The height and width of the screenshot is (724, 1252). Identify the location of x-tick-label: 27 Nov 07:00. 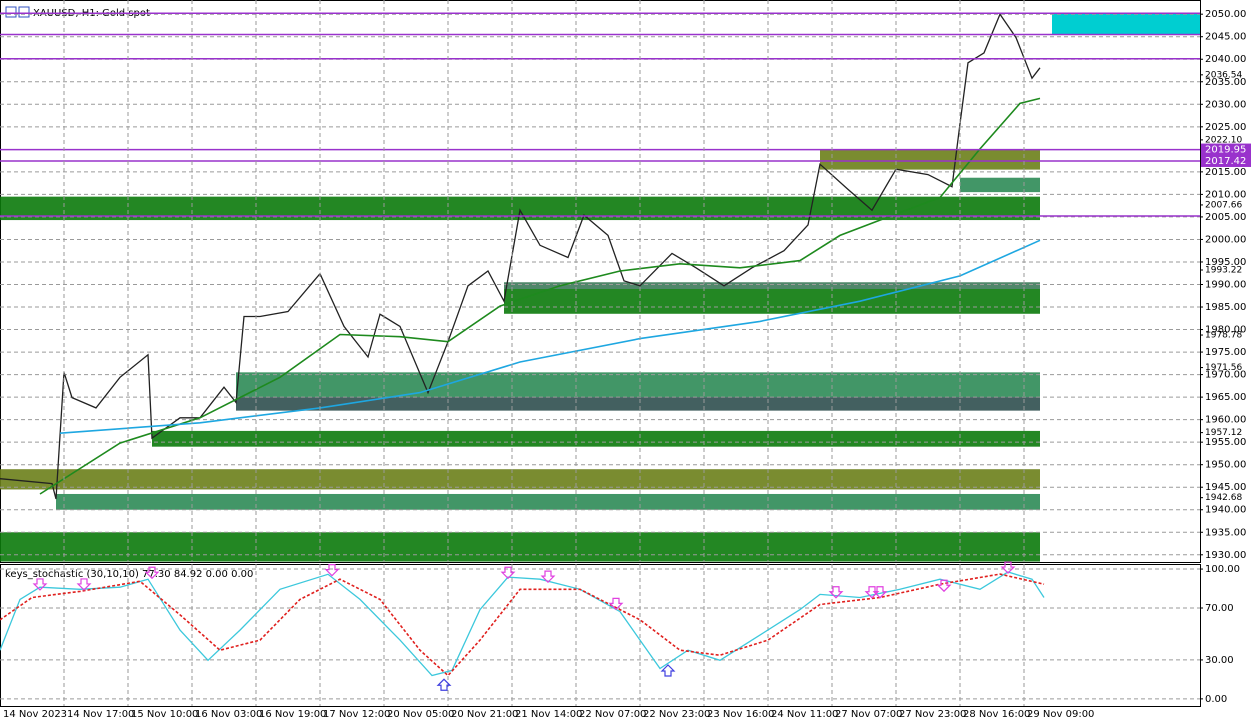
(868, 714).